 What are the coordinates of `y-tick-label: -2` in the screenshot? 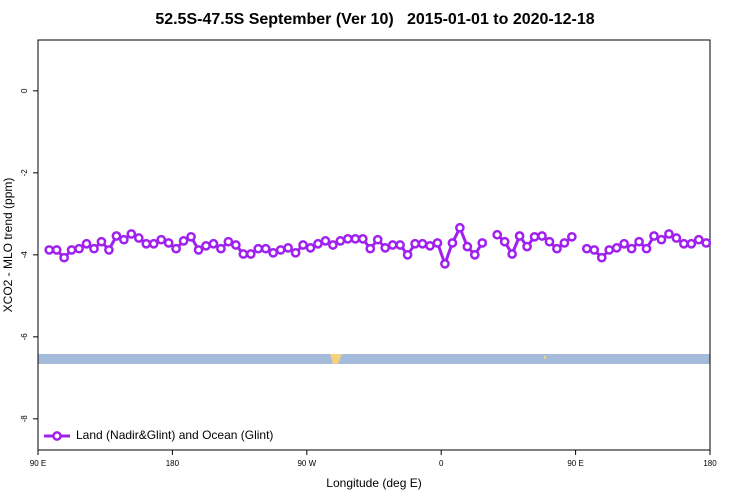 It's located at (24, 173).